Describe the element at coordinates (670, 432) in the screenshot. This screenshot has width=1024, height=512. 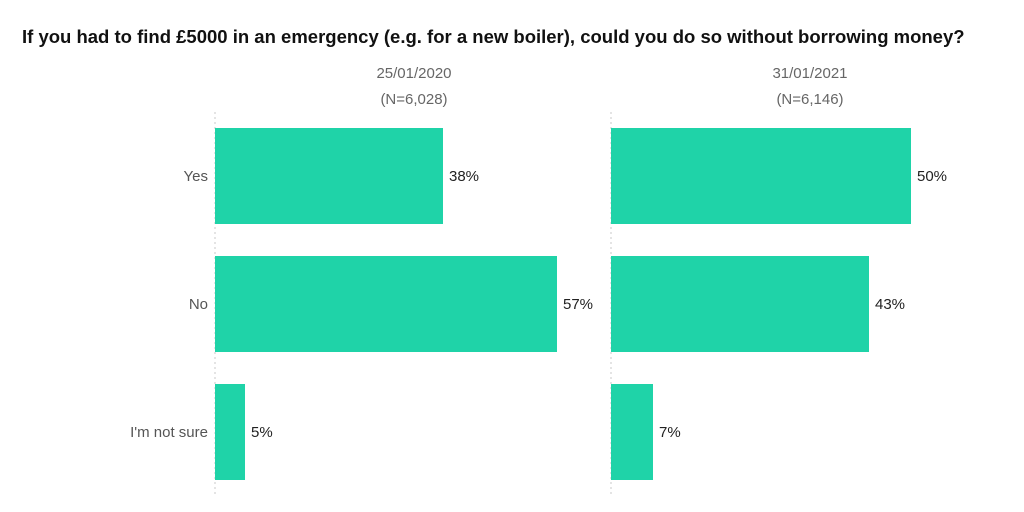
I see `value-label-2-3: 7%` at that location.